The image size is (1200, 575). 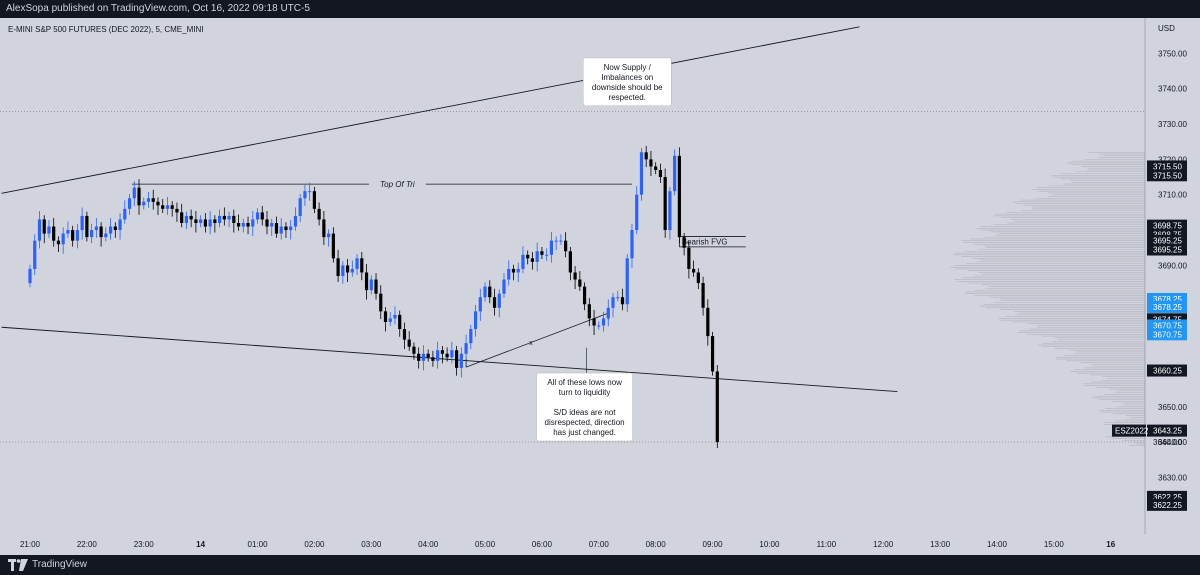 I want to click on time-tick-label: 09:00, so click(x=713, y=544).